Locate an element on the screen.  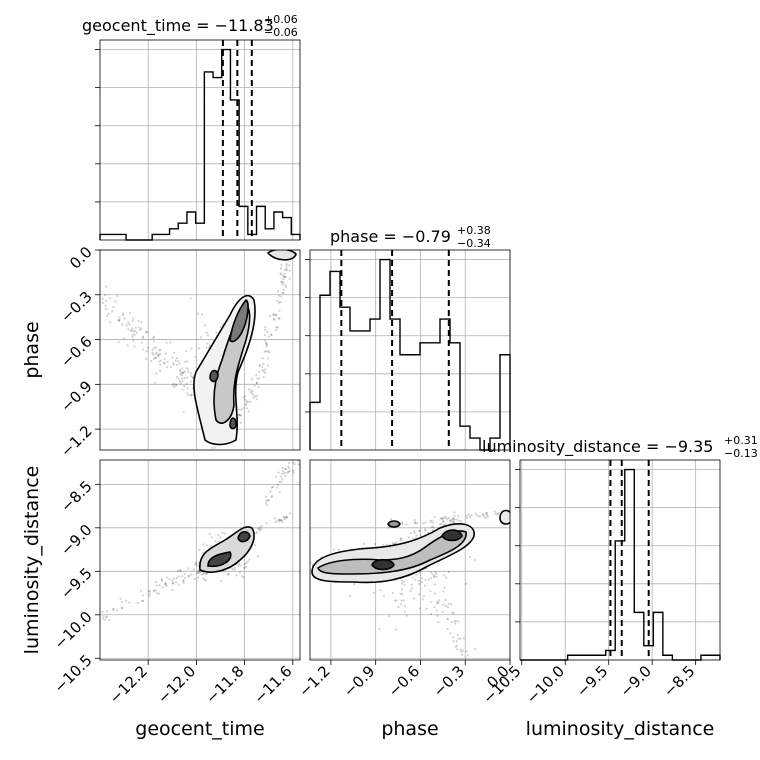
contour-inner-group is located at coordinates (244, 536).